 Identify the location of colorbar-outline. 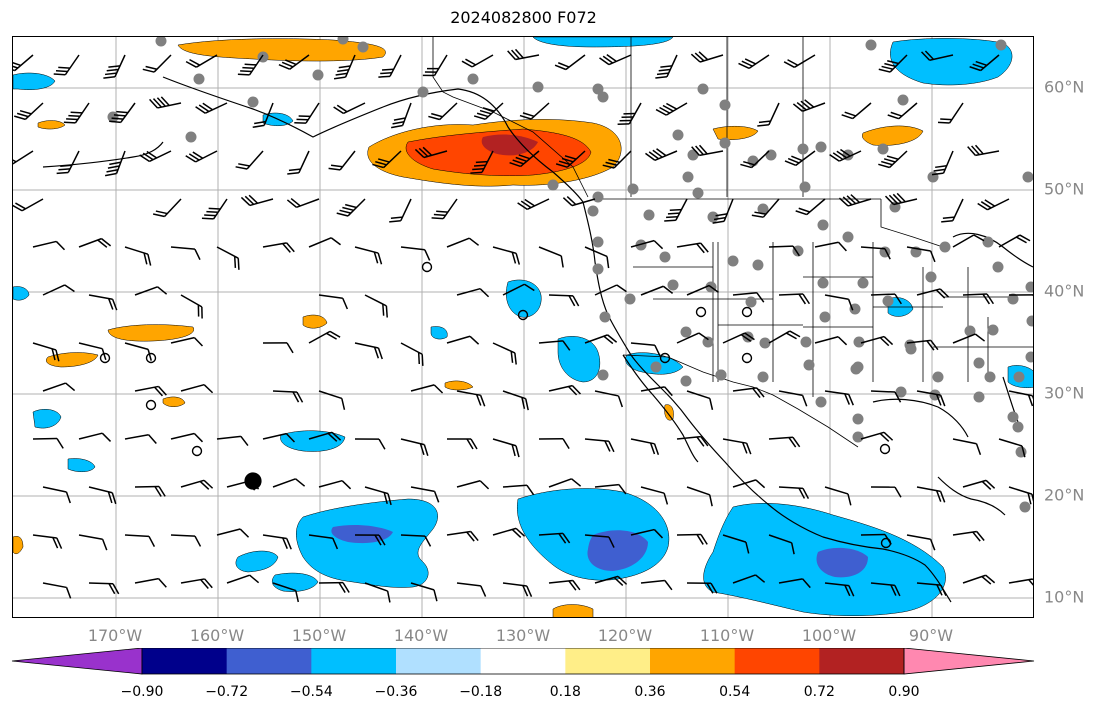
(523, 661).